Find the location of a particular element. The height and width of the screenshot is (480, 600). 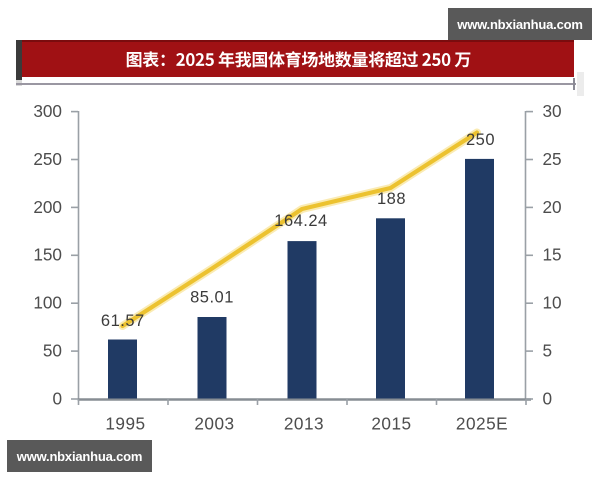

svg-text: 150 is located at coordinates (47, 255).